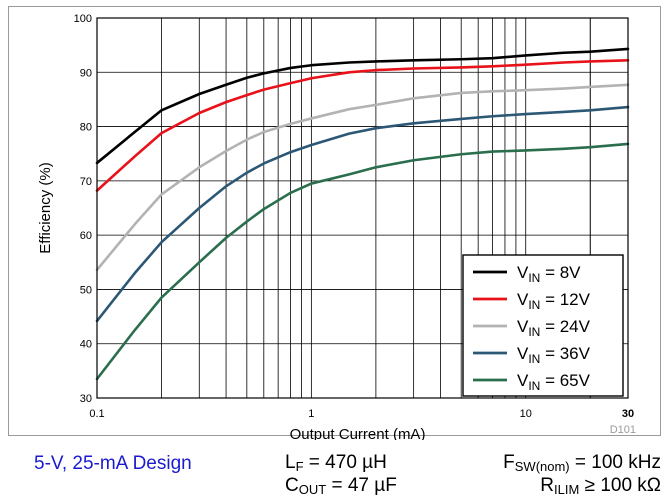 This screenshot has width=669, height=502. I want to click on capacitor-value: = 47 µF, so click(361, 485).